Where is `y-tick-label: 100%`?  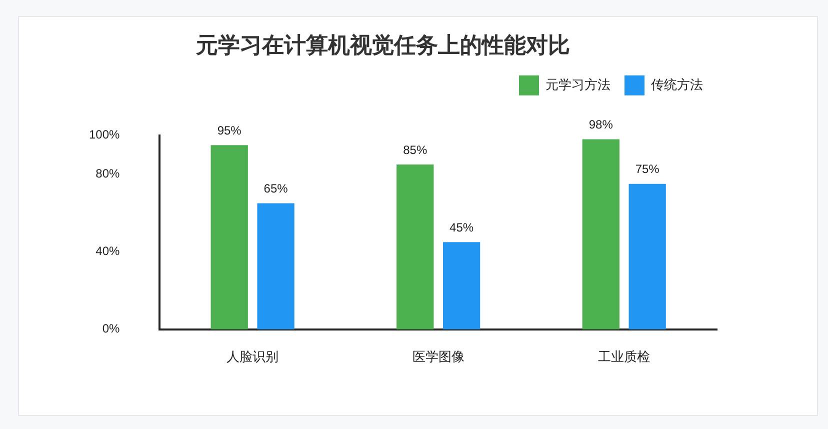
y-tick-label: 100% is located at coordinates (104, 135).